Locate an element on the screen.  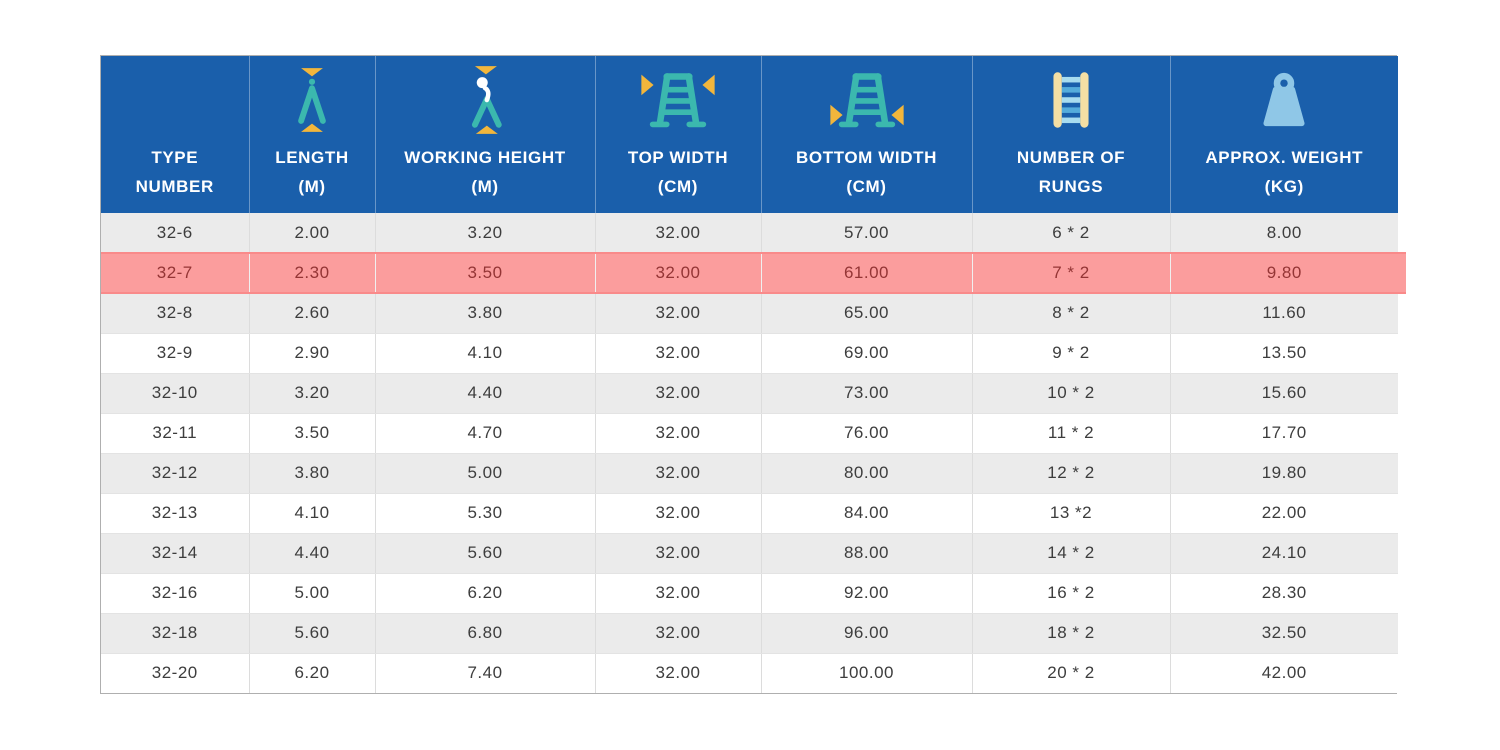
table-row: 32-13 4.10 5.30 32.00 84.00 13 *2 22.00 is located at coordinates (749, 513).